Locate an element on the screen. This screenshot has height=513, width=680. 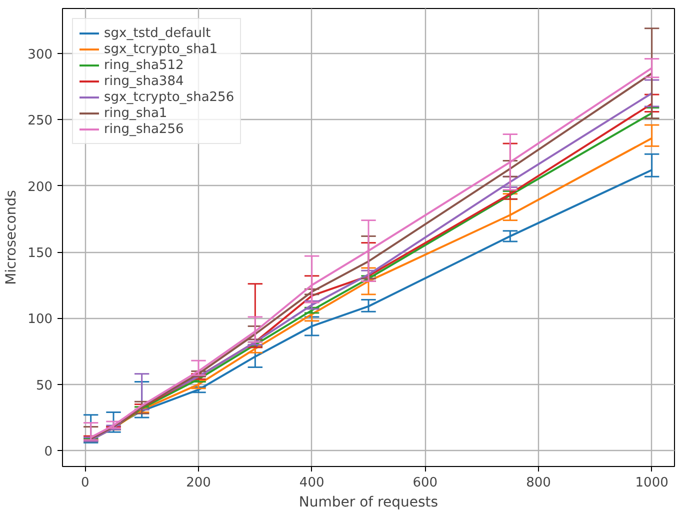
legend-label: sgx_tcrypto_sha256 is located at coordinates (169, 97).